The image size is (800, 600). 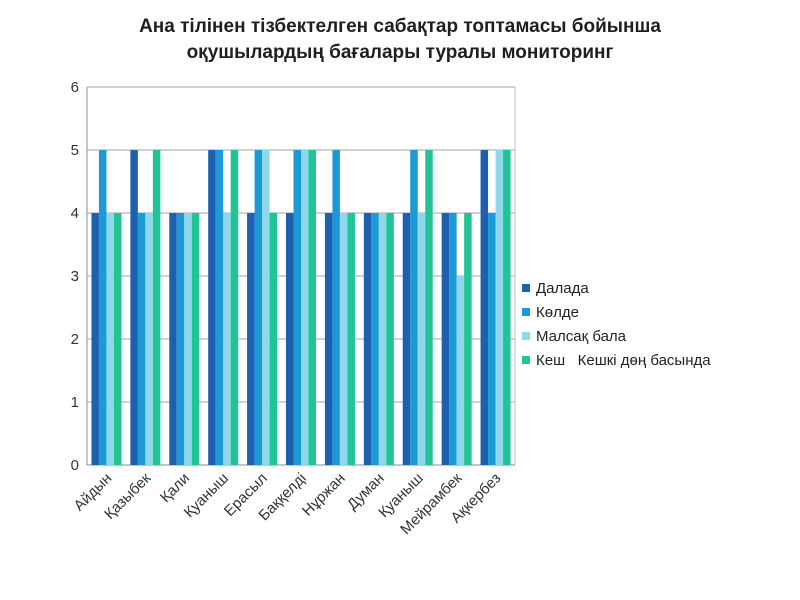 I want to click on y-tick-label: 6, so click(x=75, y=87).